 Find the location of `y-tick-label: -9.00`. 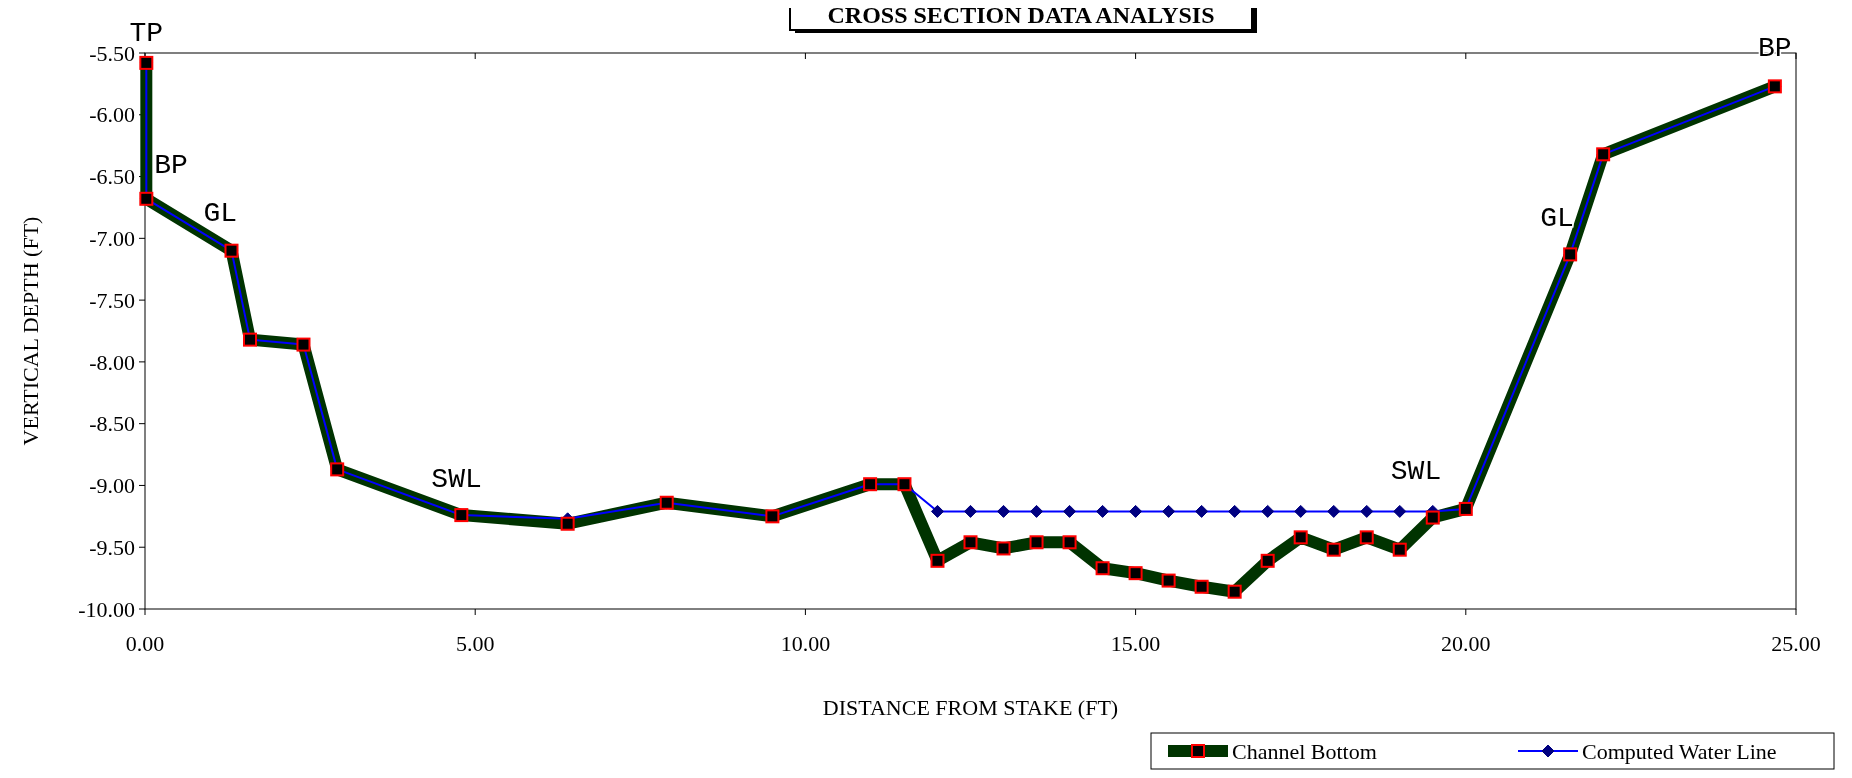

y-tick-label: -9.00 is located at coordinates (112, 486).